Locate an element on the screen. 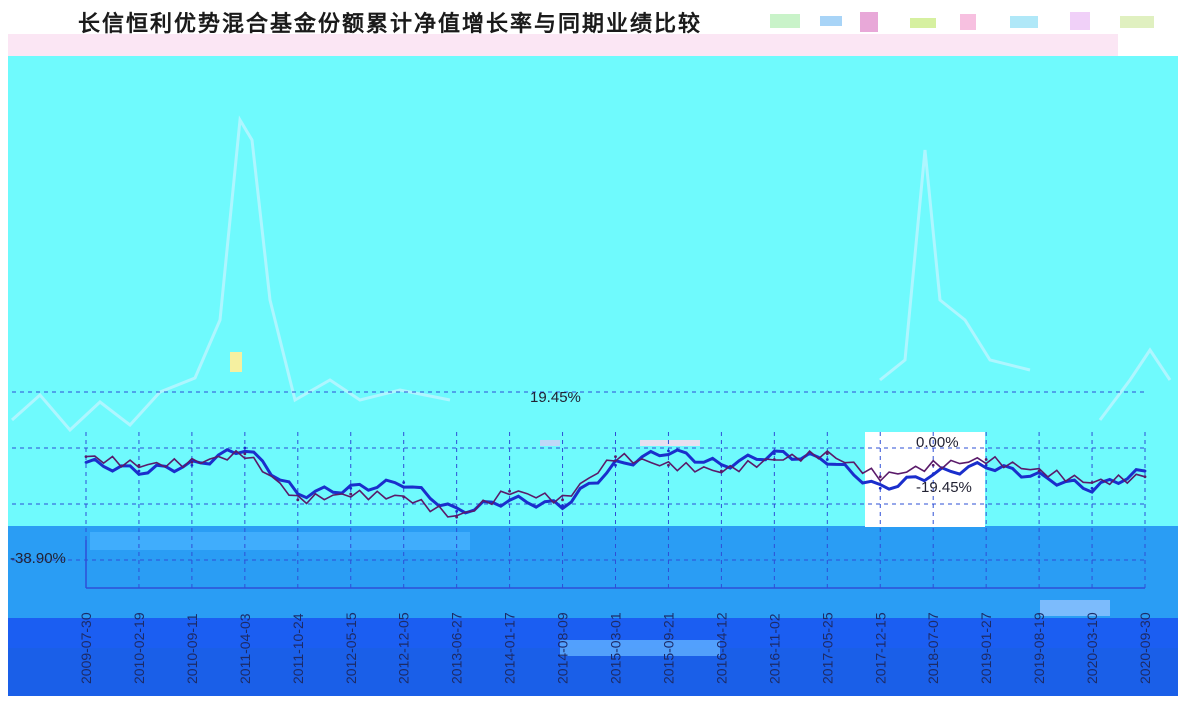 This screenshot has height=701, width=1178. x-tick-label: 2019-01-27 is located at coordinates (986, 648).